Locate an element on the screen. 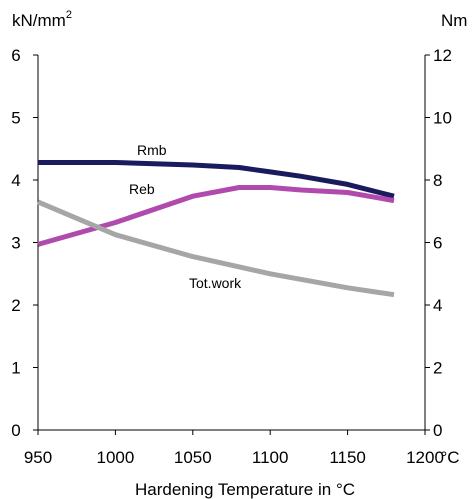 This screenshot has width=476, height=499. y-right-unit-label: Nm is located at coordinates (454, 20).